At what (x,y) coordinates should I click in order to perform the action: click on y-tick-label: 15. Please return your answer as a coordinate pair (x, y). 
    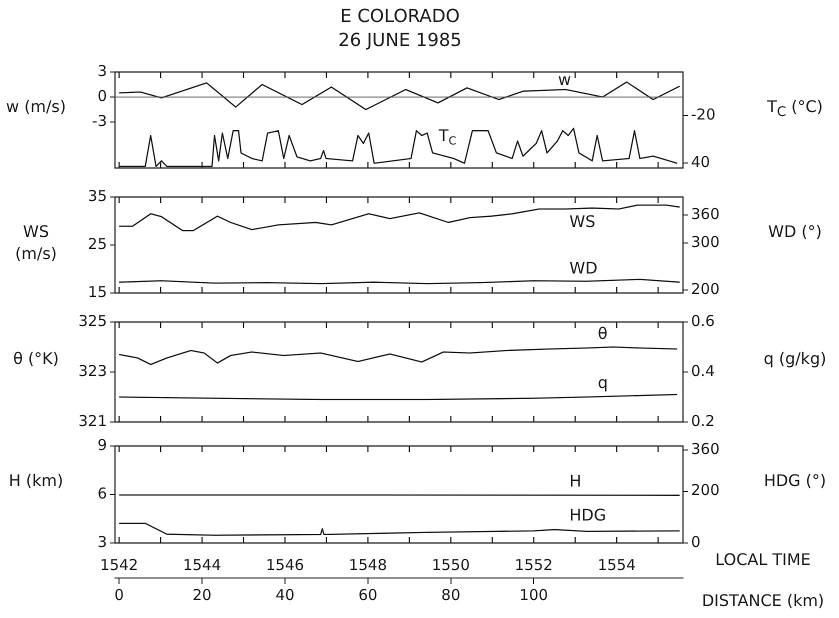
    Looking at the image, I should click on (97, 291).